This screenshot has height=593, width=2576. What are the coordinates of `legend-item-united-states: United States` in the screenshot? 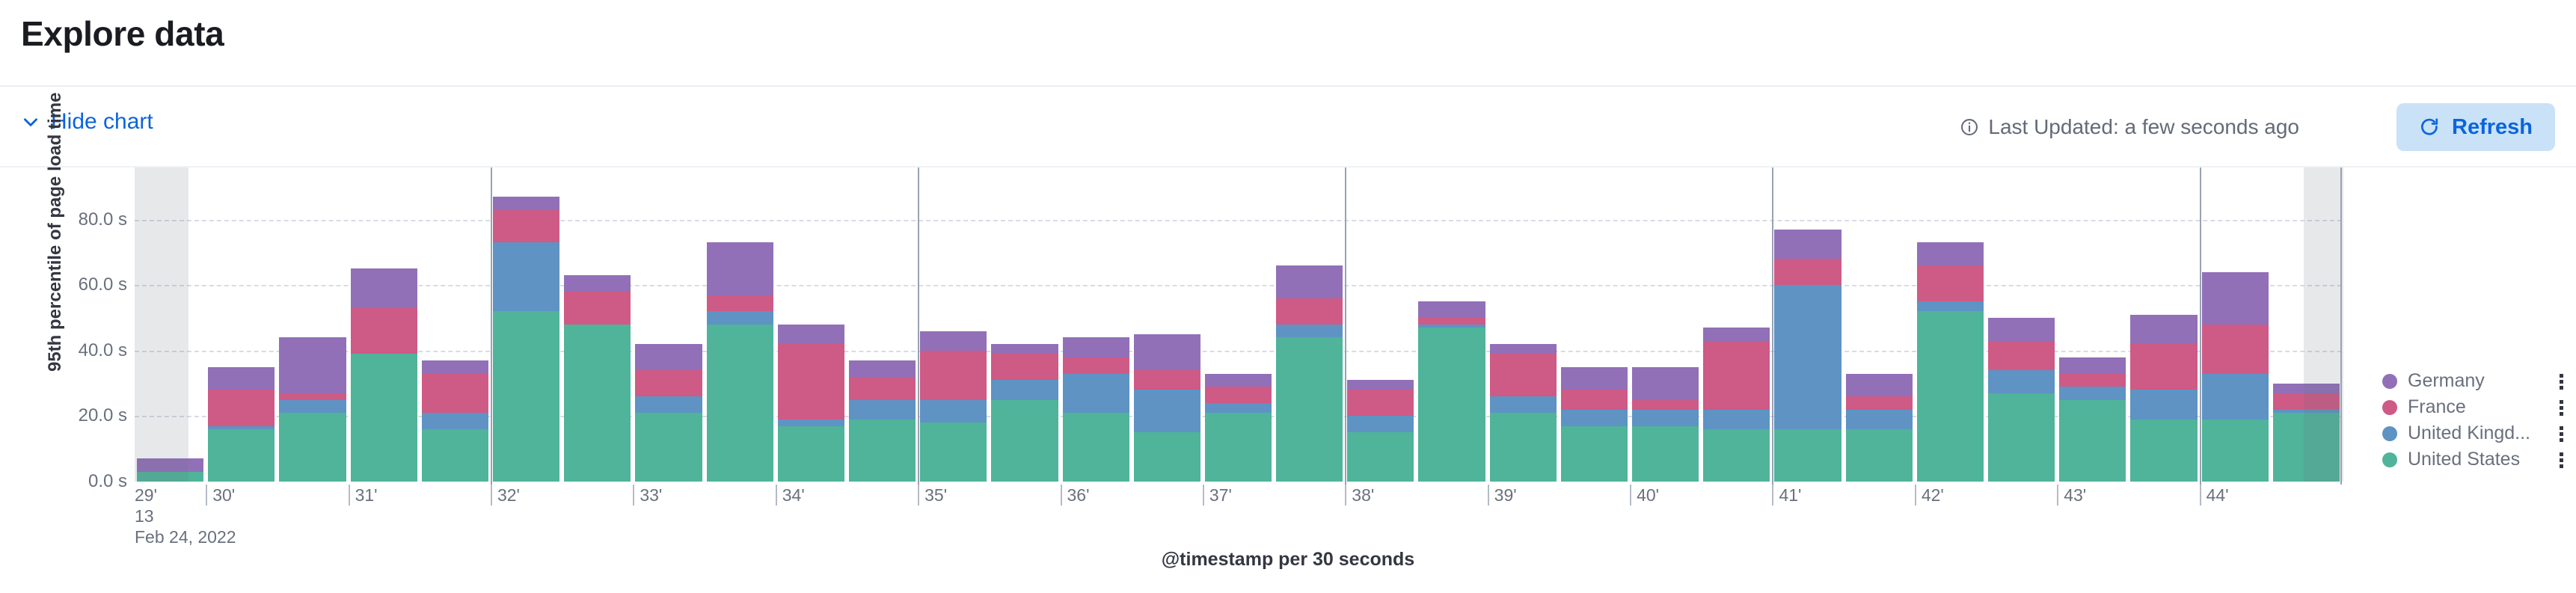 It's located at (2475, 459).